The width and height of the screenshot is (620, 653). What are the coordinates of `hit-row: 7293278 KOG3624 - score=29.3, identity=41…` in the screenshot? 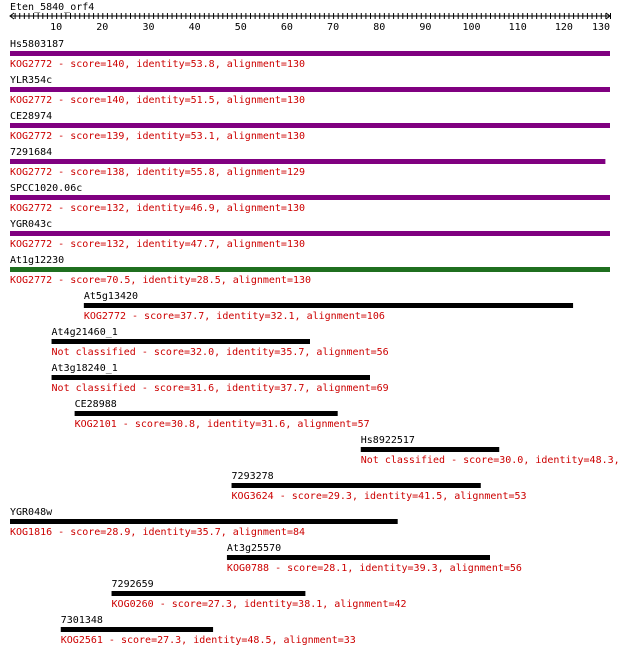 It's located at (379, 486).